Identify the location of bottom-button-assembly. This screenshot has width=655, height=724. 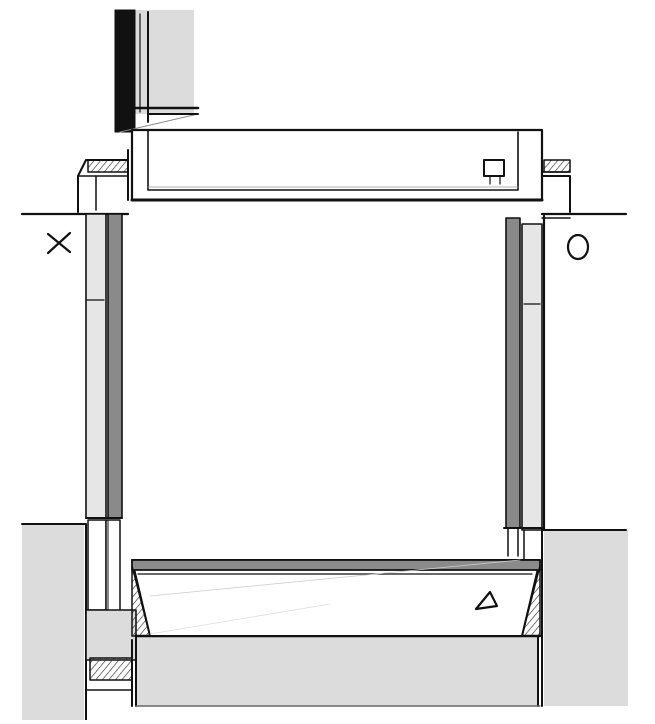
(336, 633).